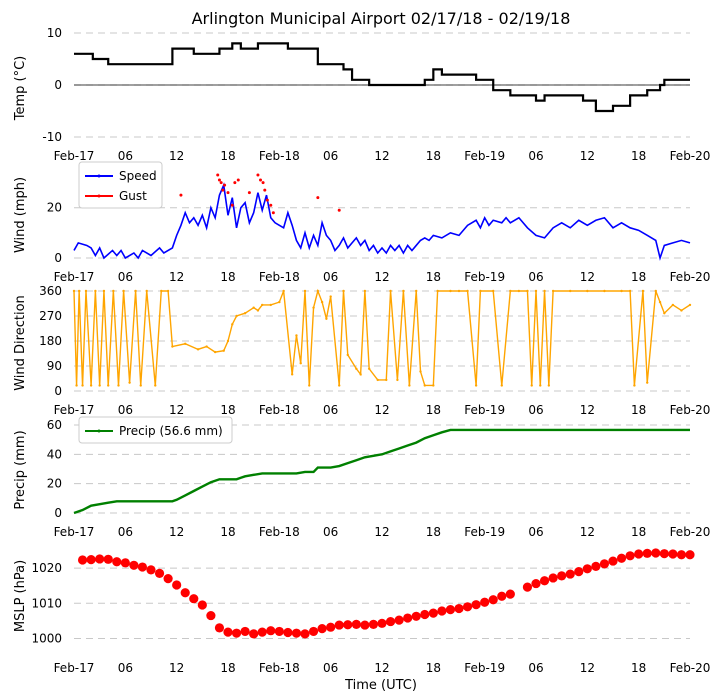  Describe the element at coordinates (20, 89) in the screenshot. I see `temp-y-label: Temp (°C)` at that location.